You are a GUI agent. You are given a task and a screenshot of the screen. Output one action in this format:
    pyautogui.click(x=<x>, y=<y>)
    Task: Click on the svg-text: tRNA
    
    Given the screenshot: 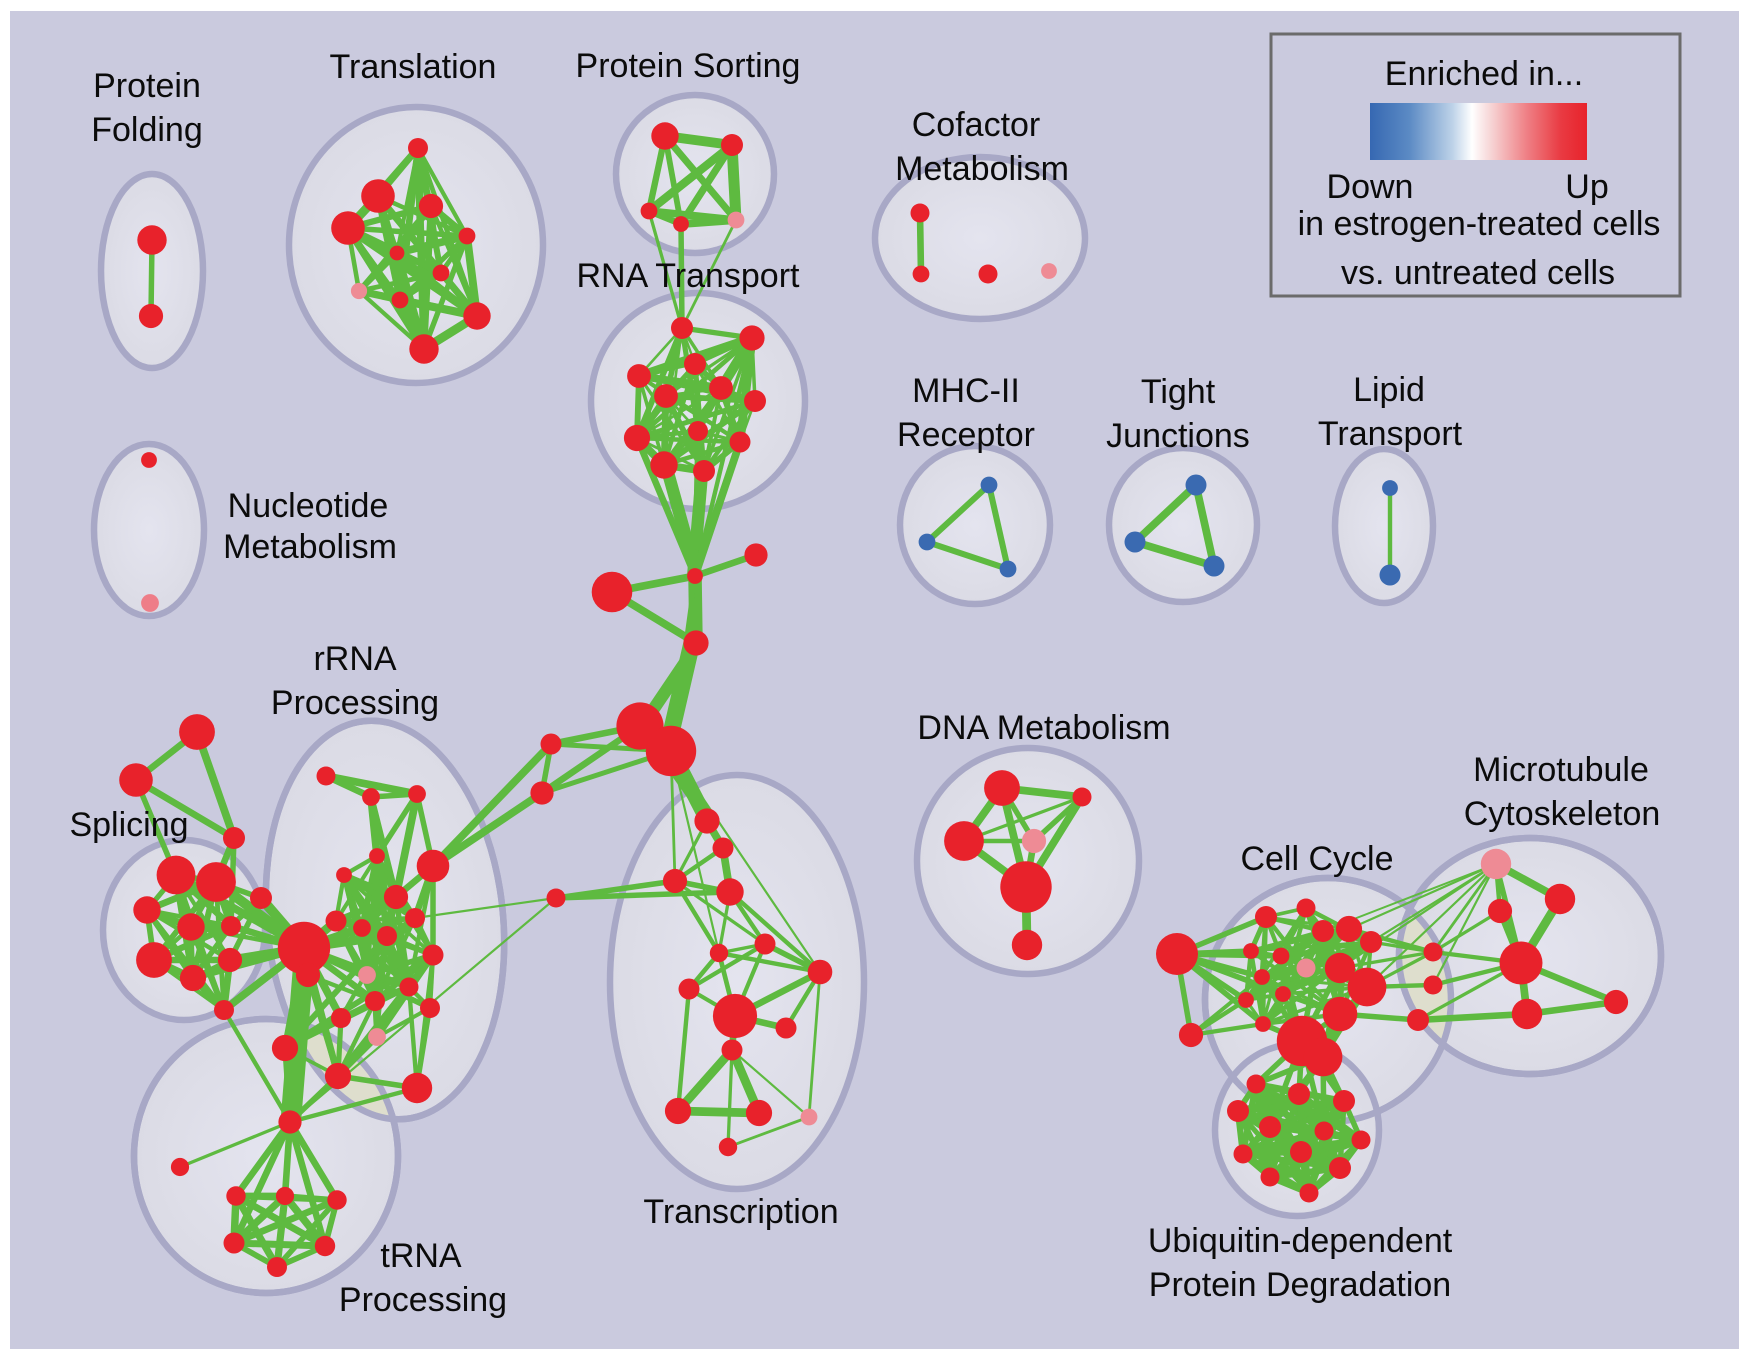 What is the action you would take?
    pyautogui.click(x=421, y=1256)
    